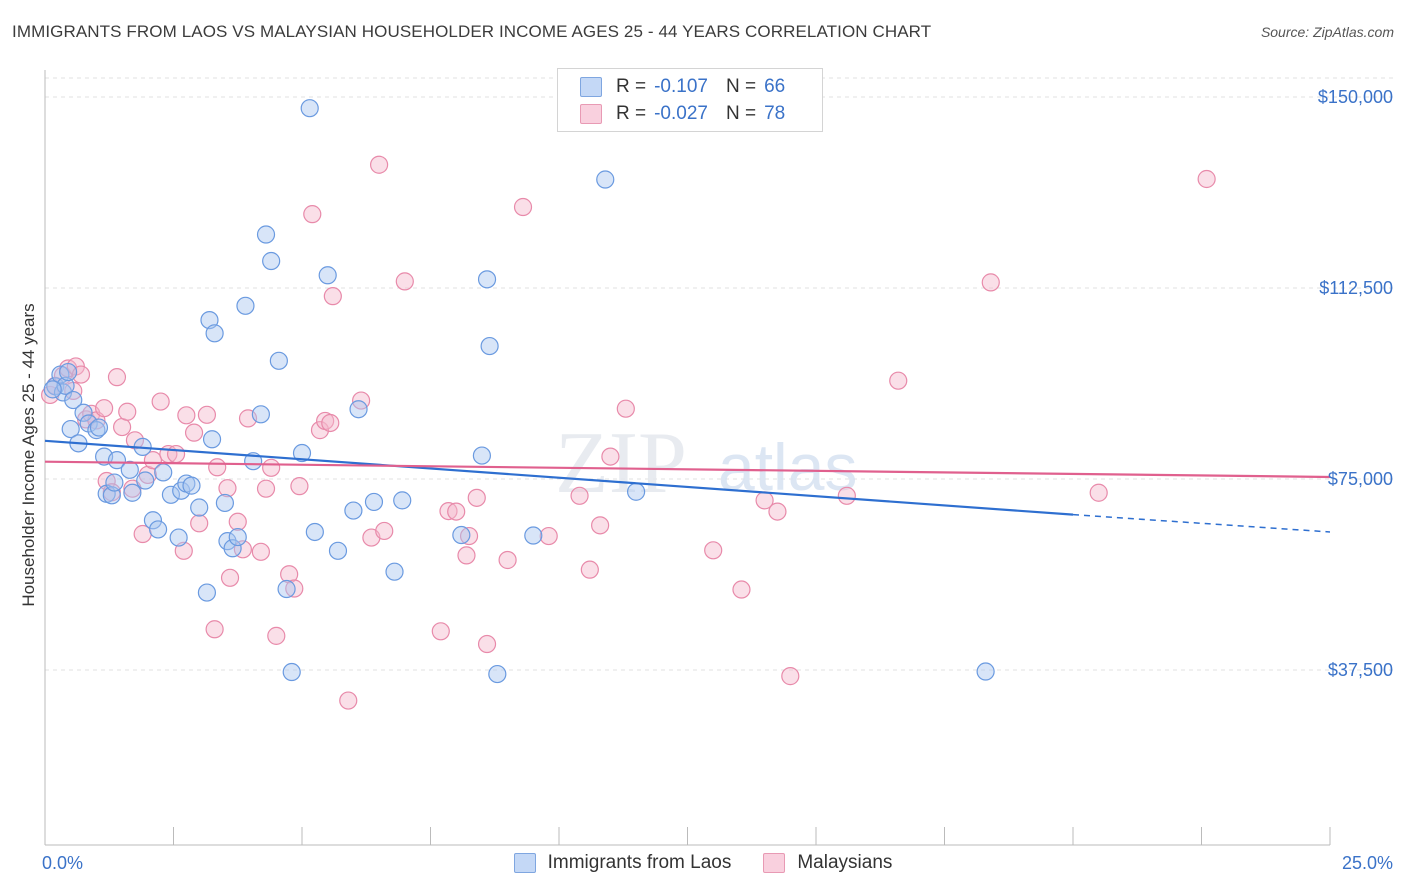 This screenshot has height=892, width=1406. What do you see at coordinates (639, 862) in the screenshot?
I see `legend-label-laos: Immigrants from Laos` at bounding box center [639, 862].